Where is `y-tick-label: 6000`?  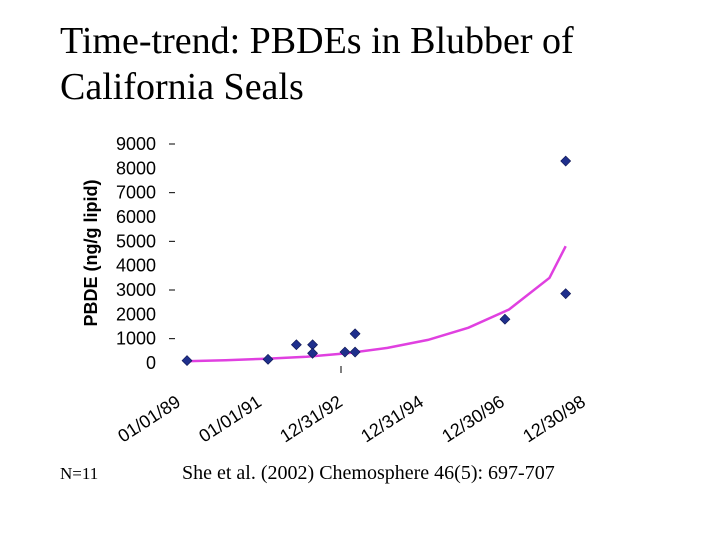
y-tick-label: 6000 is located at coordinates (136, 217).